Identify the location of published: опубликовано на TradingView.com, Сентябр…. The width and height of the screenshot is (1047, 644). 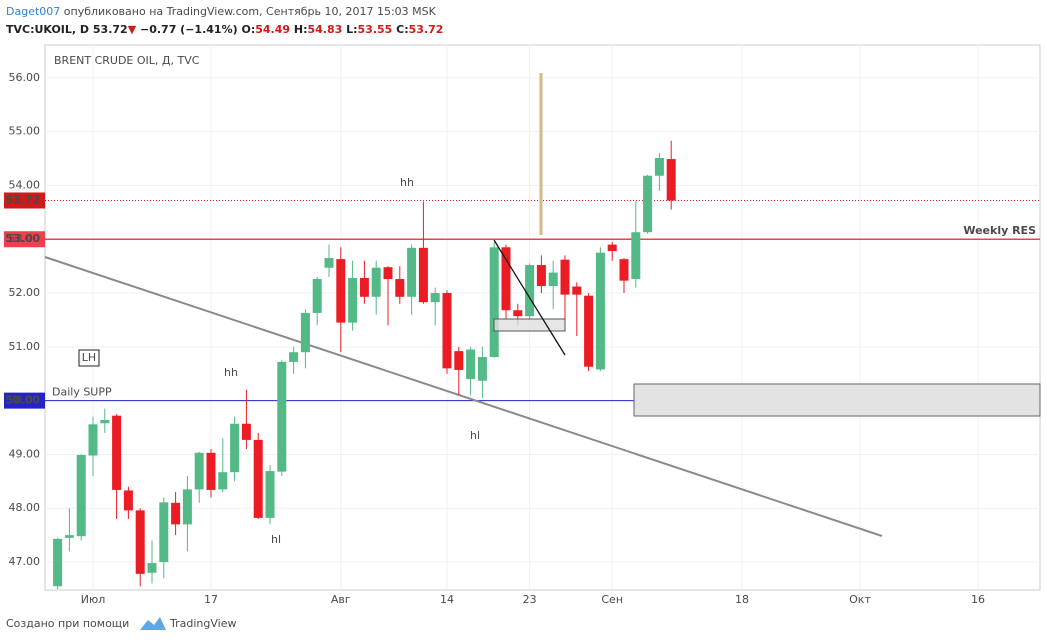
(250, 11).